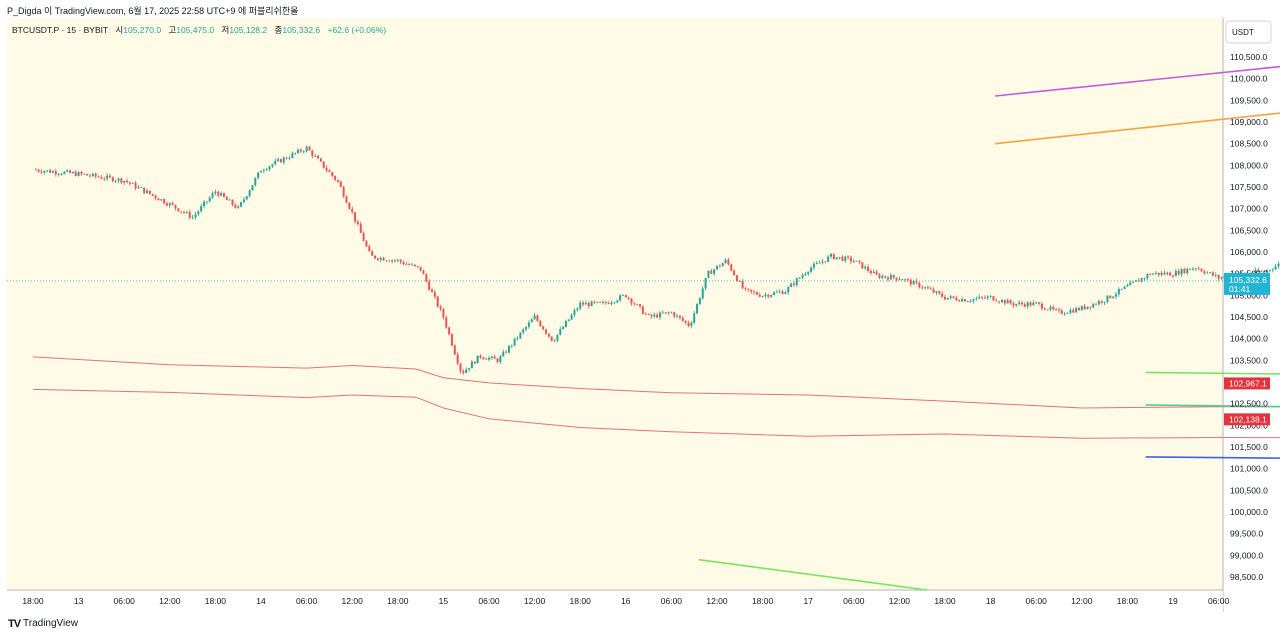  Describe the element at coordinates (1219, 601) in the screenshot. I see `x-tick-label: 06:00` at that location.